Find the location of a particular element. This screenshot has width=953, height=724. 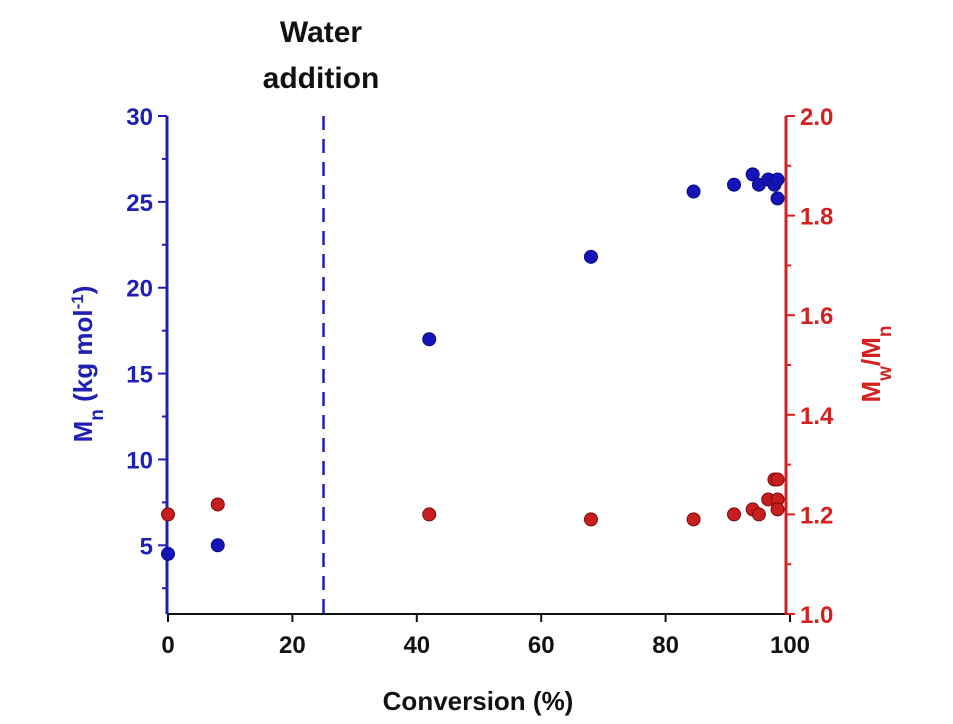

right-tick-label-4: 1.8 is located at coordinates (816, 217).